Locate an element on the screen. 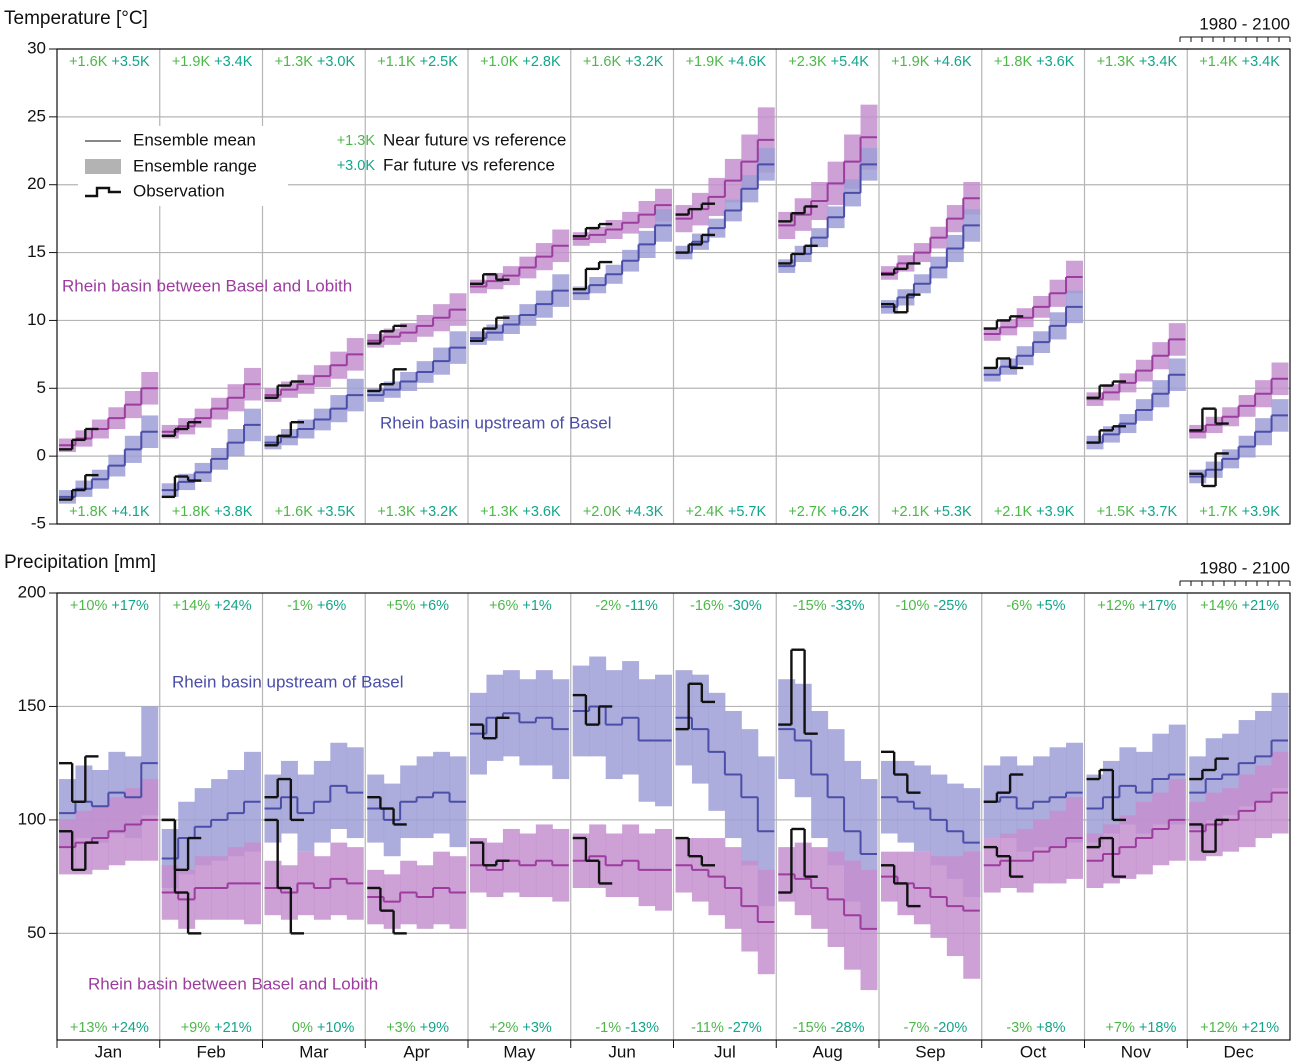 The height and width of the screenshot is (1063, 1306). far-change: +6% is located at coordinates (435, 606).